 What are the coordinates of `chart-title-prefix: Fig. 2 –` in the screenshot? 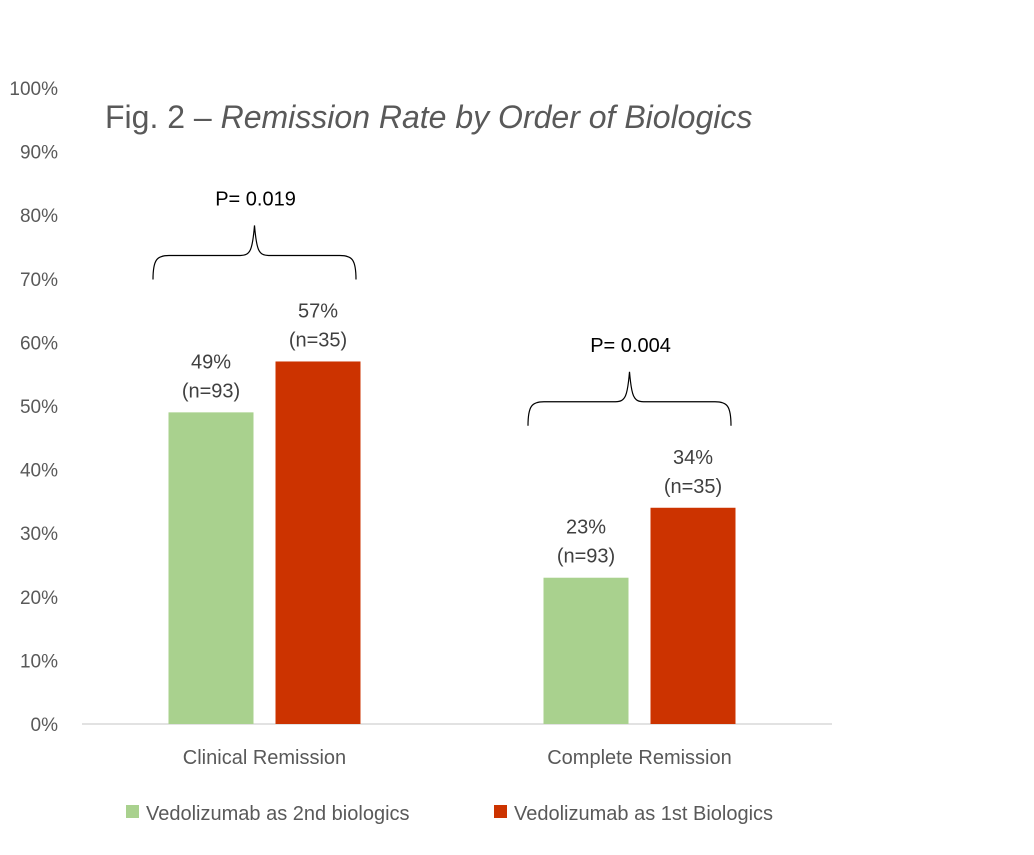 It's located at (163, 117).